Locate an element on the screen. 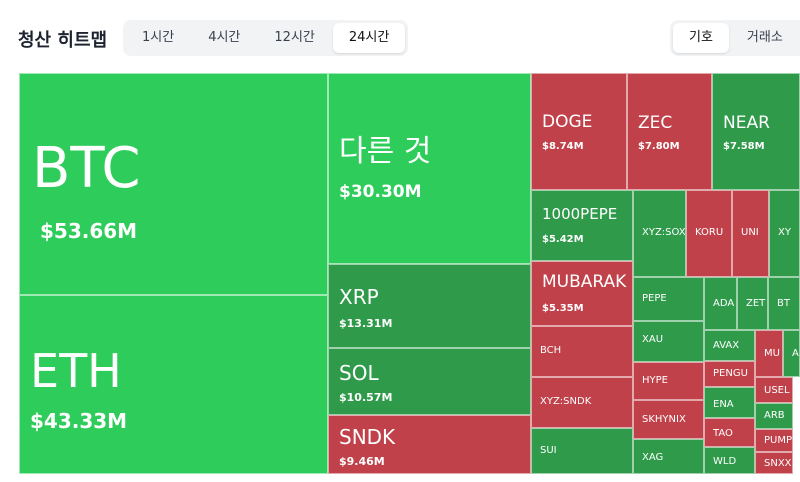  tile-label: SUI is located at coordinates (548, 450).